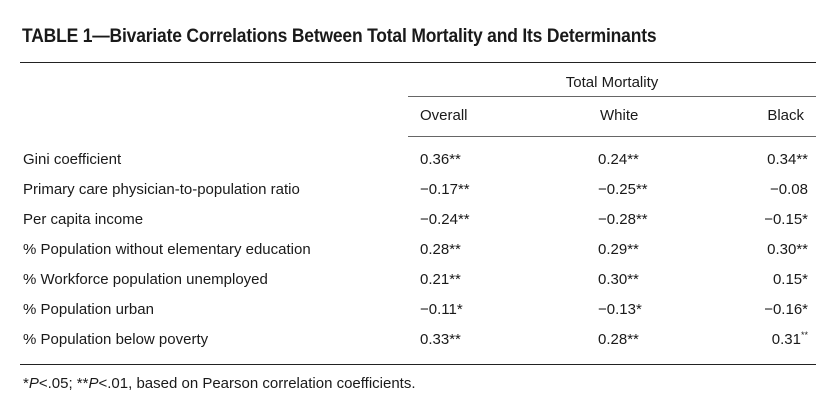 This screenshot has height=412, width=824. I want to click on row-label: % Workforce population unemployed, so click(145, 279).